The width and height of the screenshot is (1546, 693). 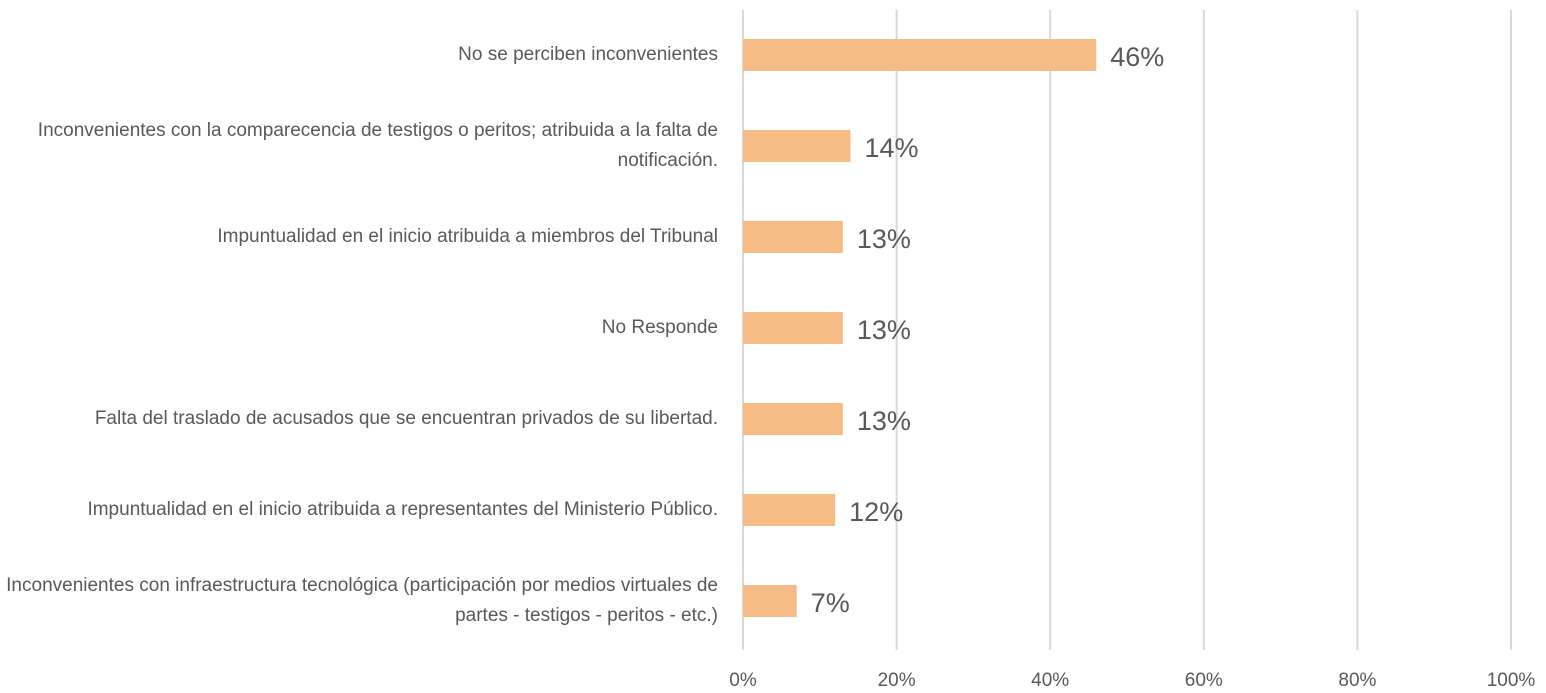 What do you see at coordinates (588, 54) in the screenshot?
I see `y-tick-label: No se perciben inconvenientes` at bounding box center [588, 54].